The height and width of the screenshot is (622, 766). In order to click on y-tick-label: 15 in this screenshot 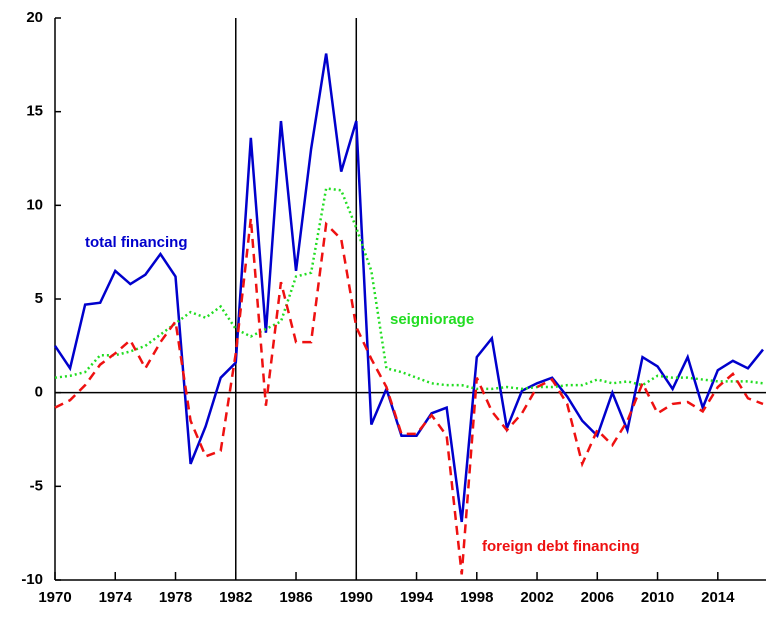, I will do `click(34, 111)`.